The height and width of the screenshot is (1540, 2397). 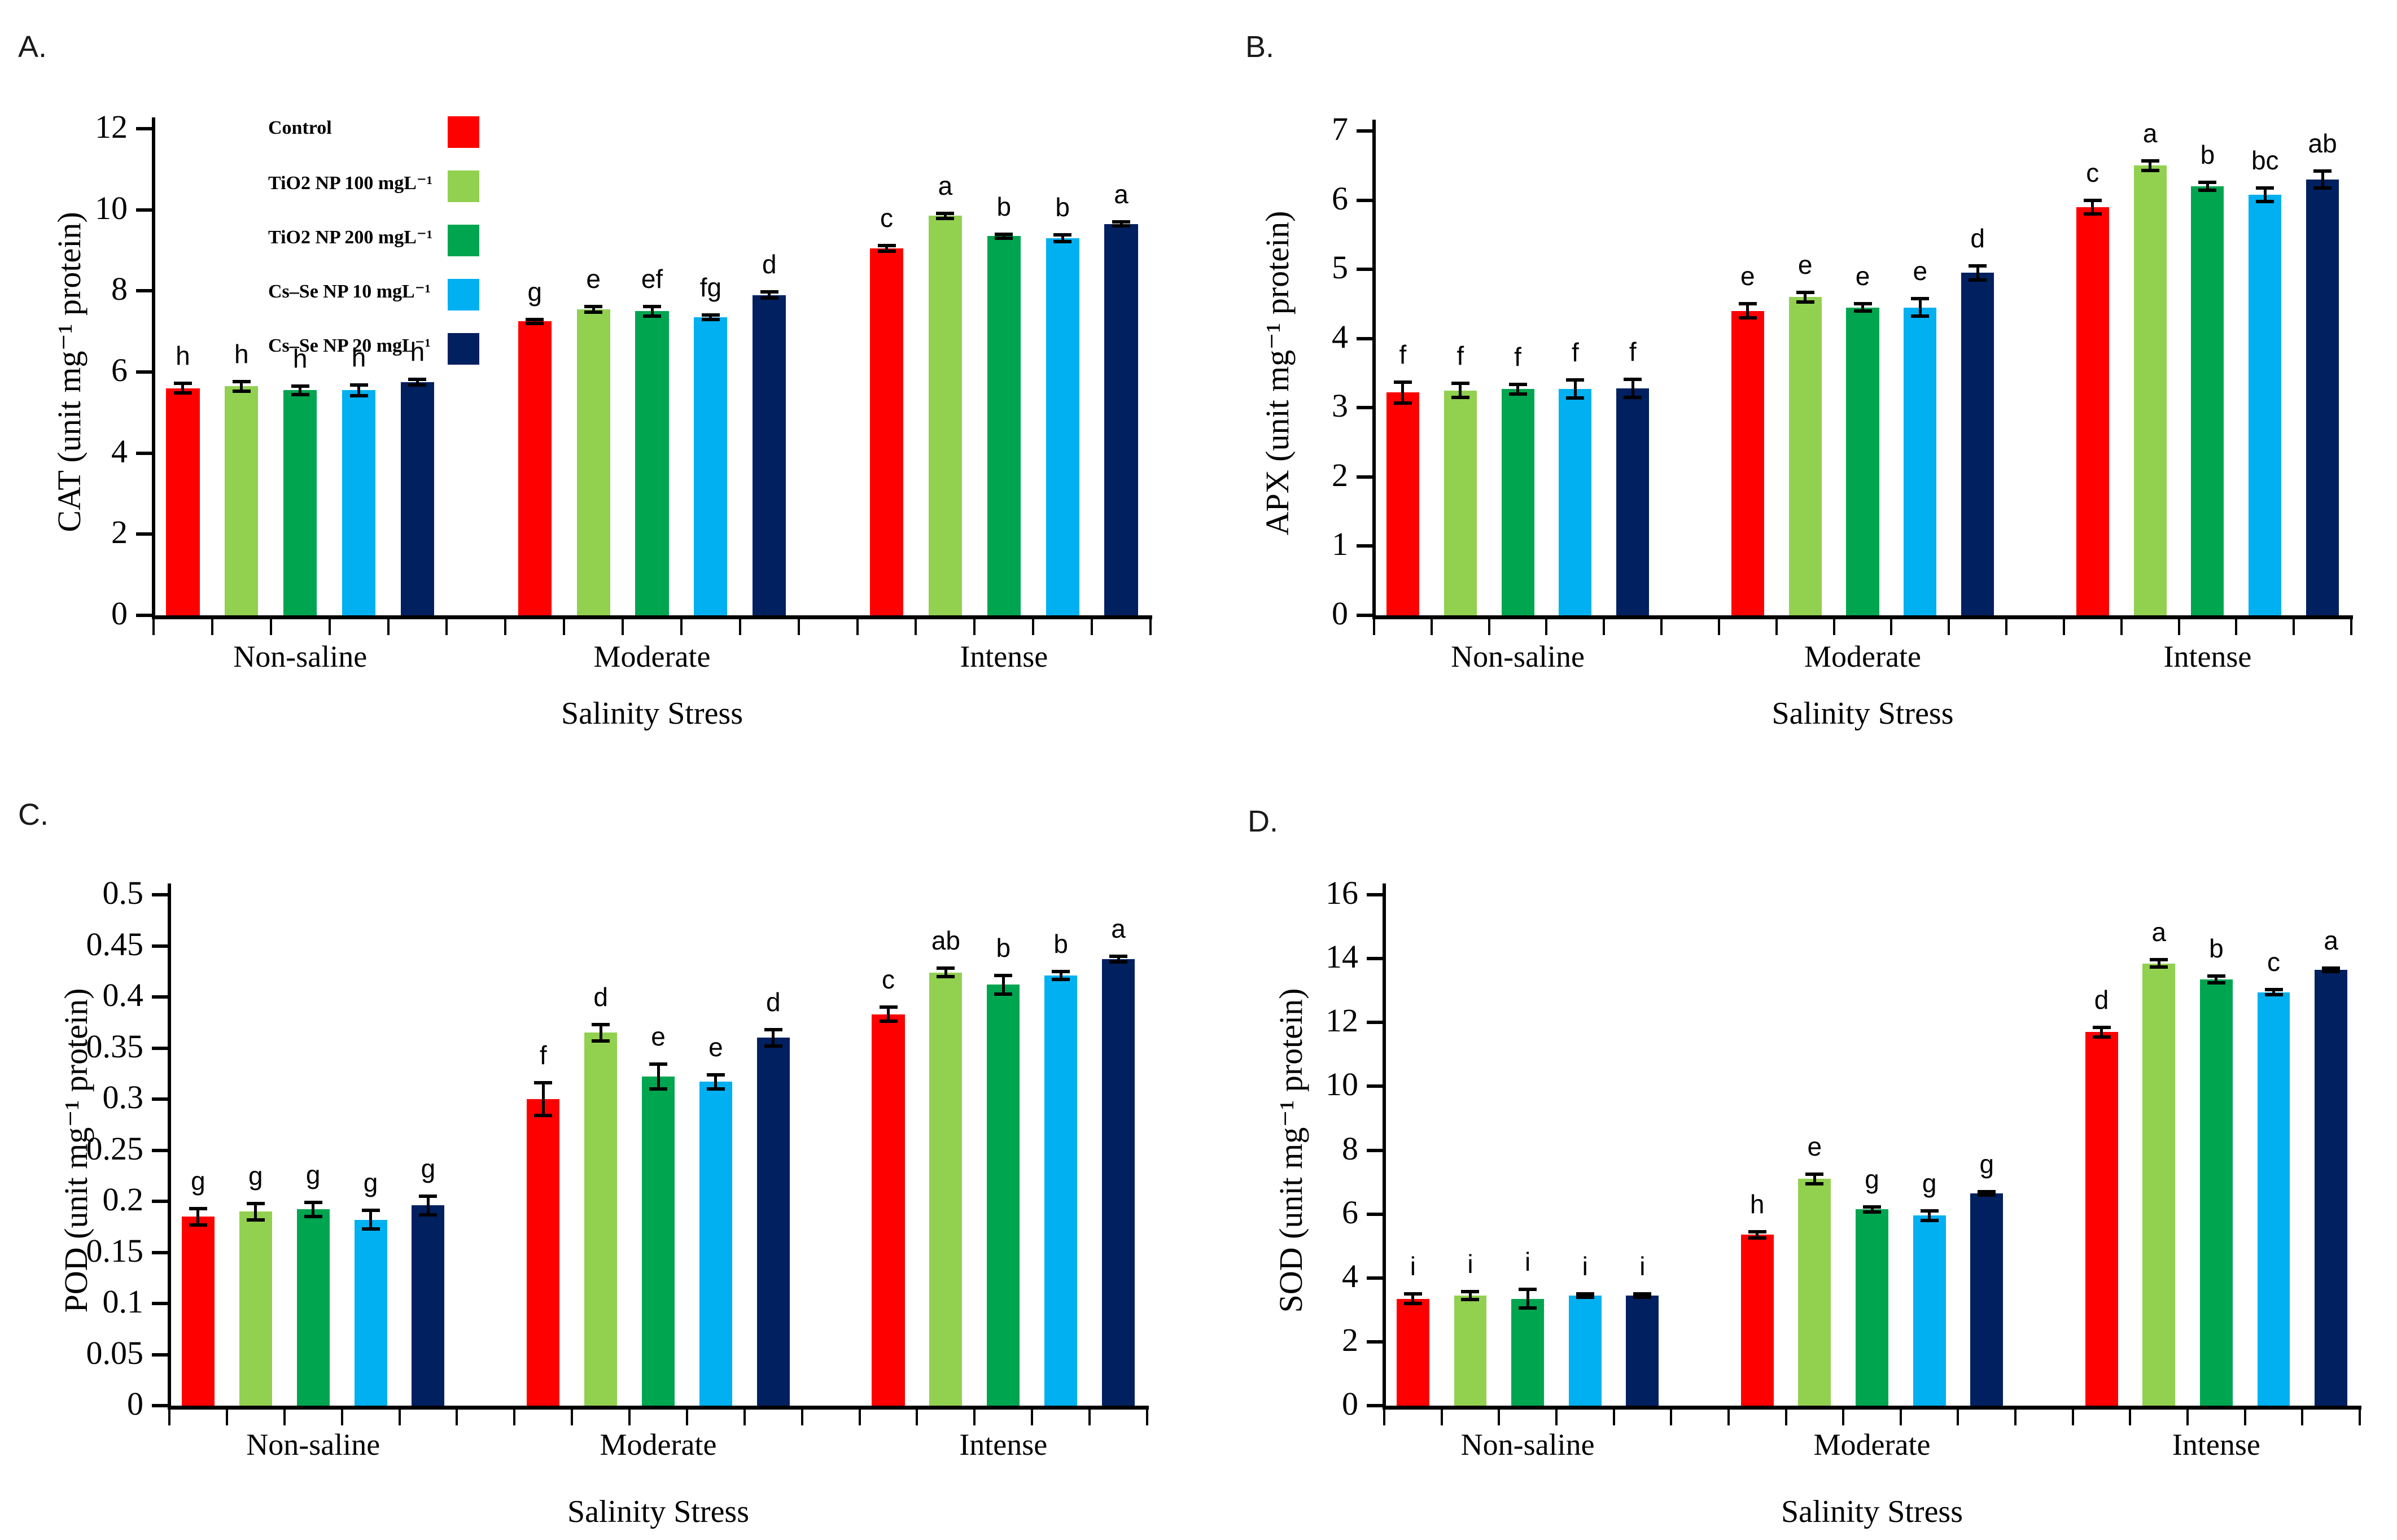 What do you see at coordinates (349, 345) in the screenshot?
I see `legend-label: Cs–Se NP 20 mgL⁻¹` at bounding box center [349, 345].